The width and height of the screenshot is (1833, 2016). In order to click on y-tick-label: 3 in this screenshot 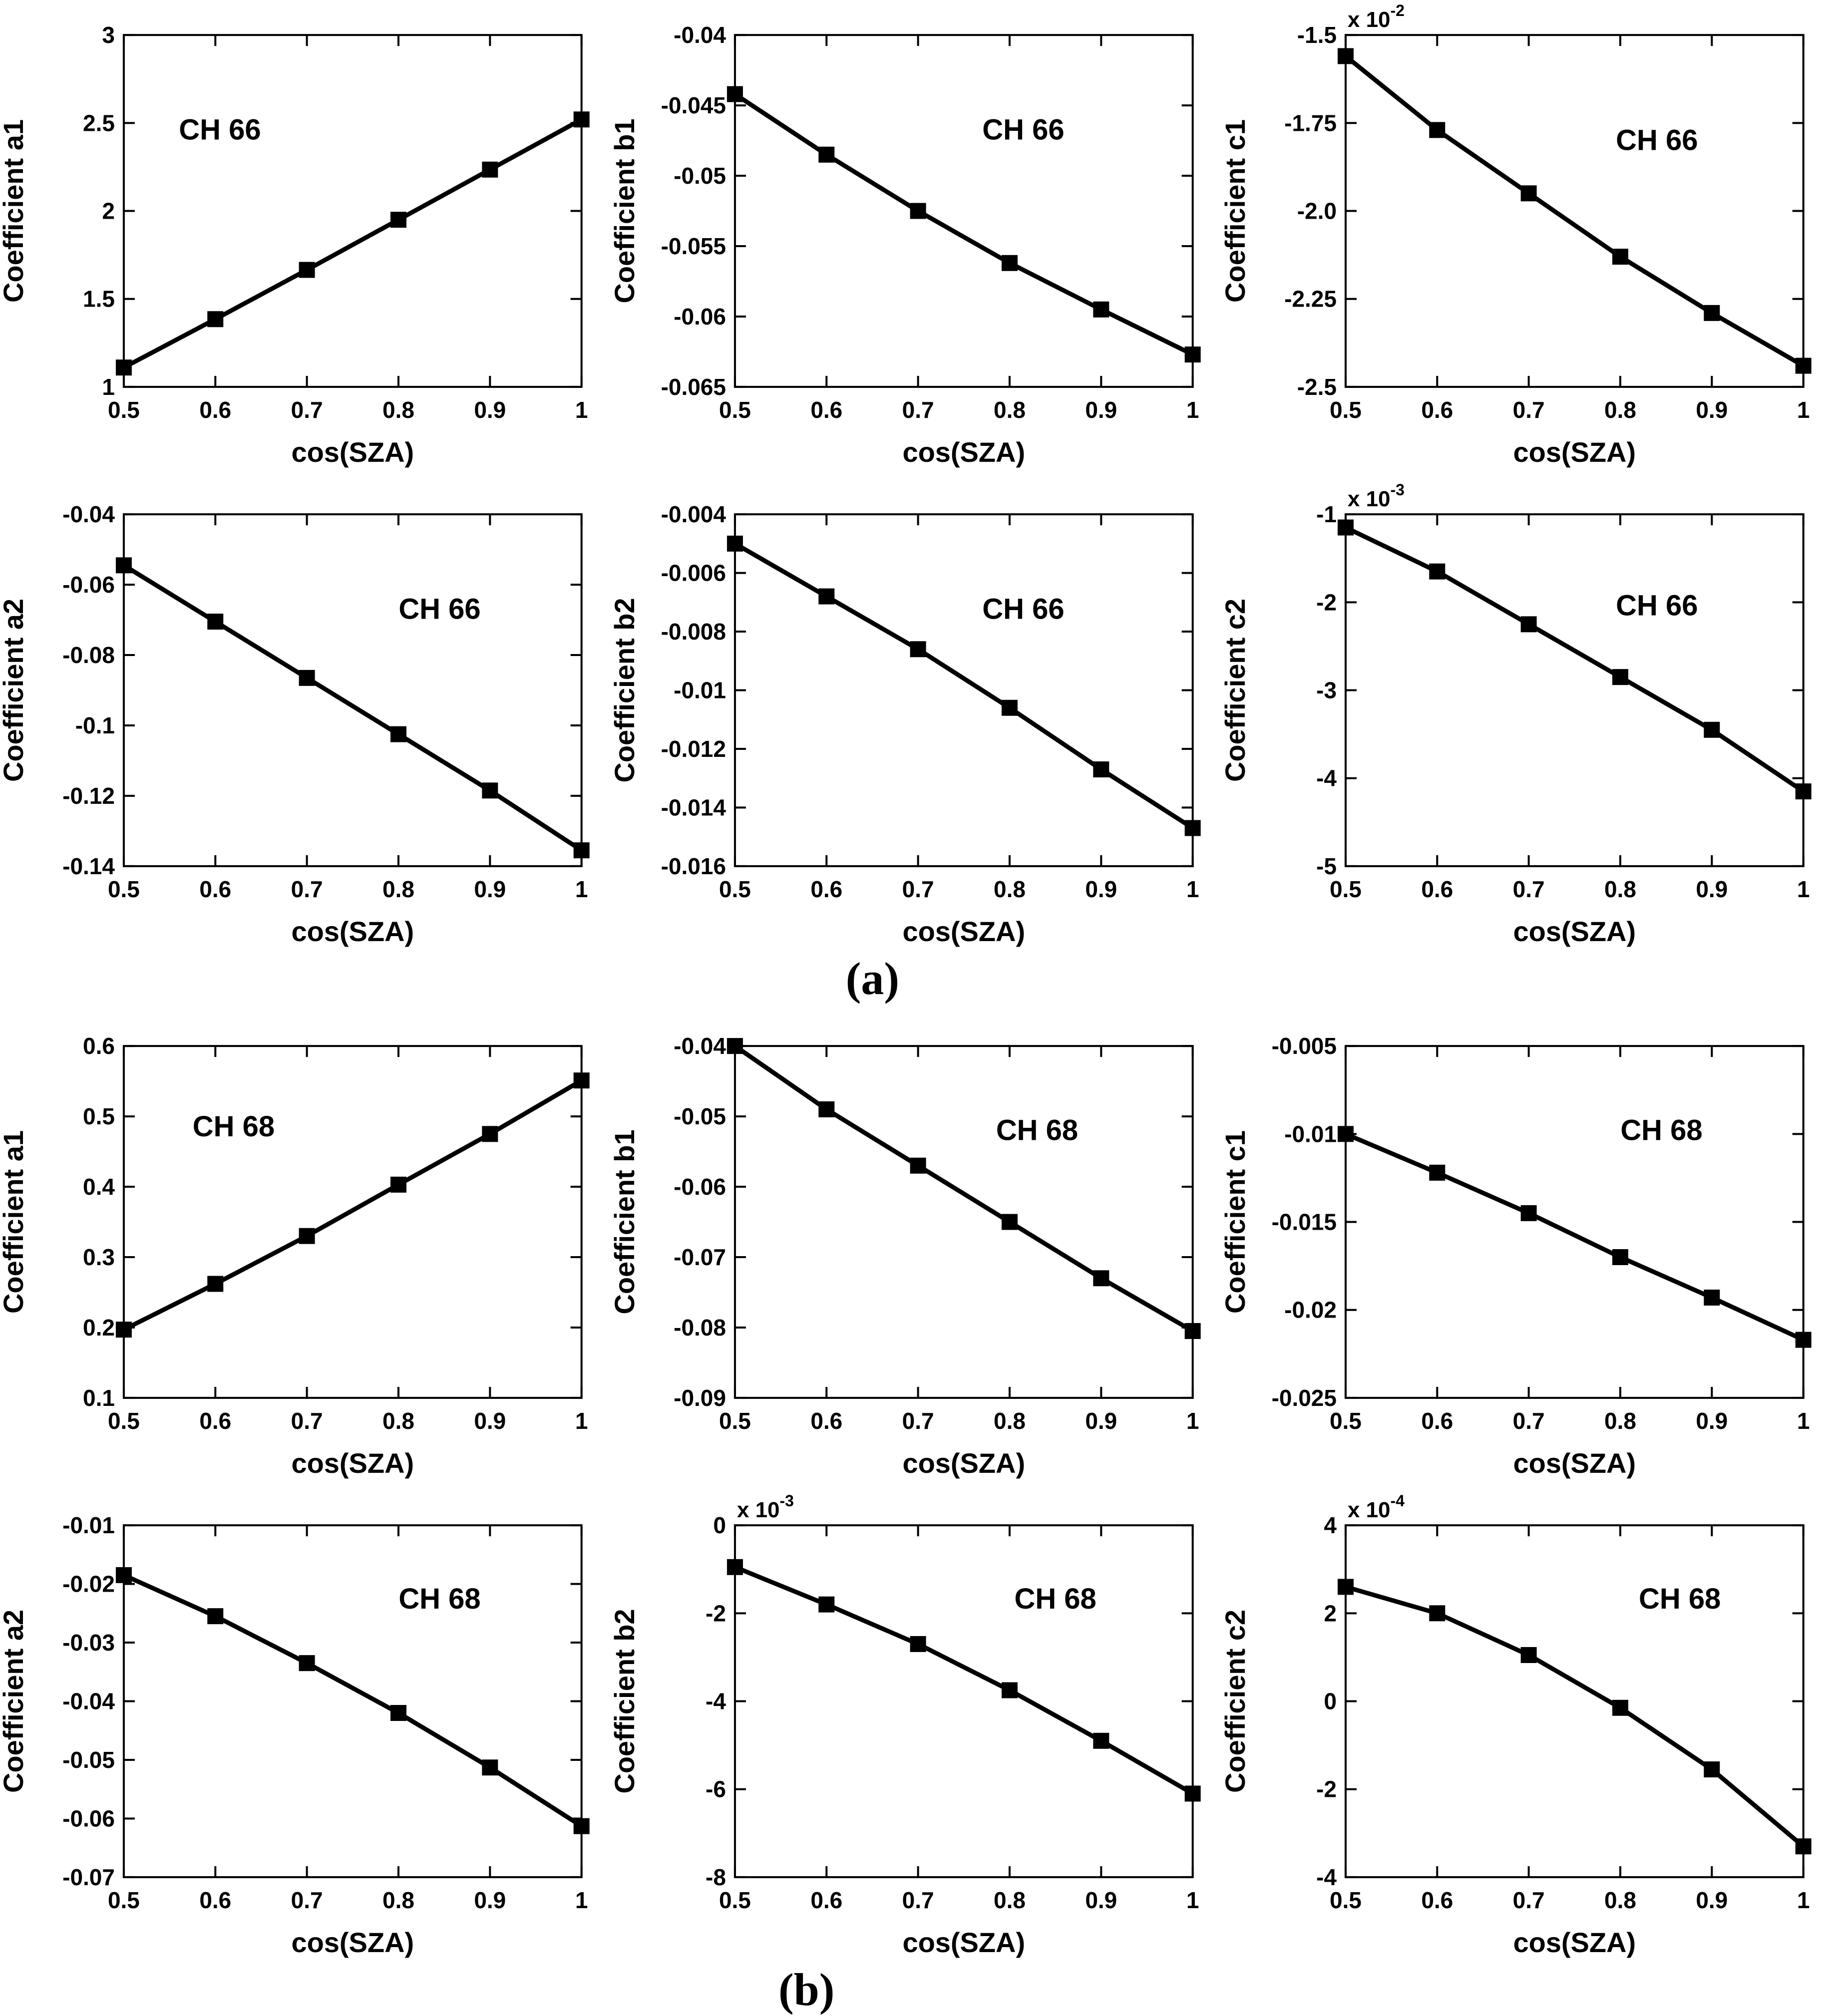, I will do `click(109, 35)`.